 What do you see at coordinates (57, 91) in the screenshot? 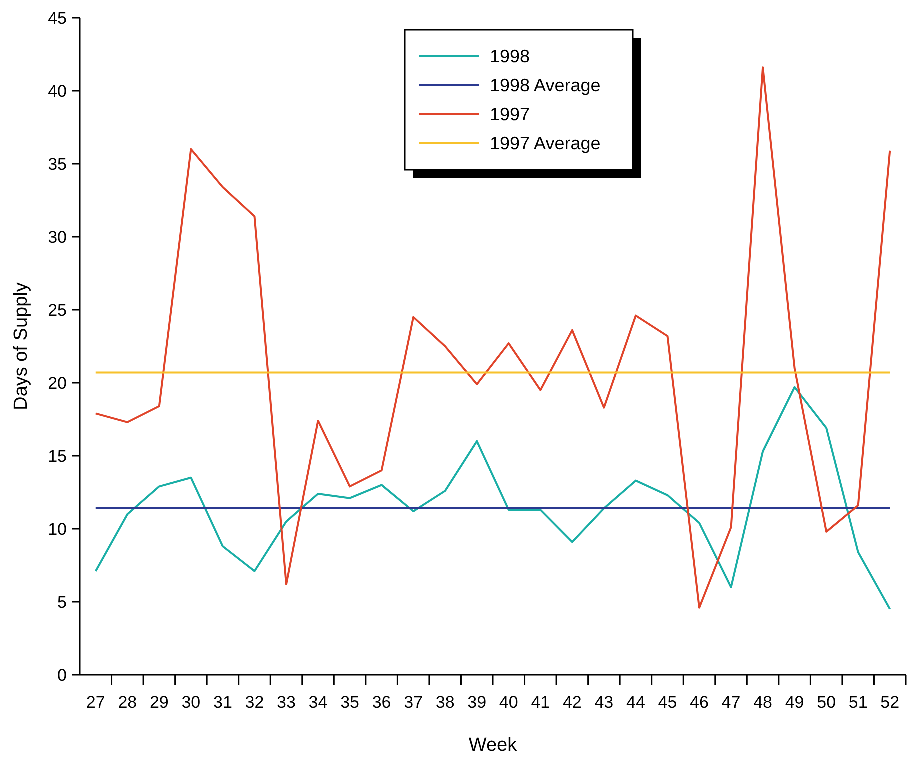
I see `y-tick-label: 40` at bounding box center [57, 91].